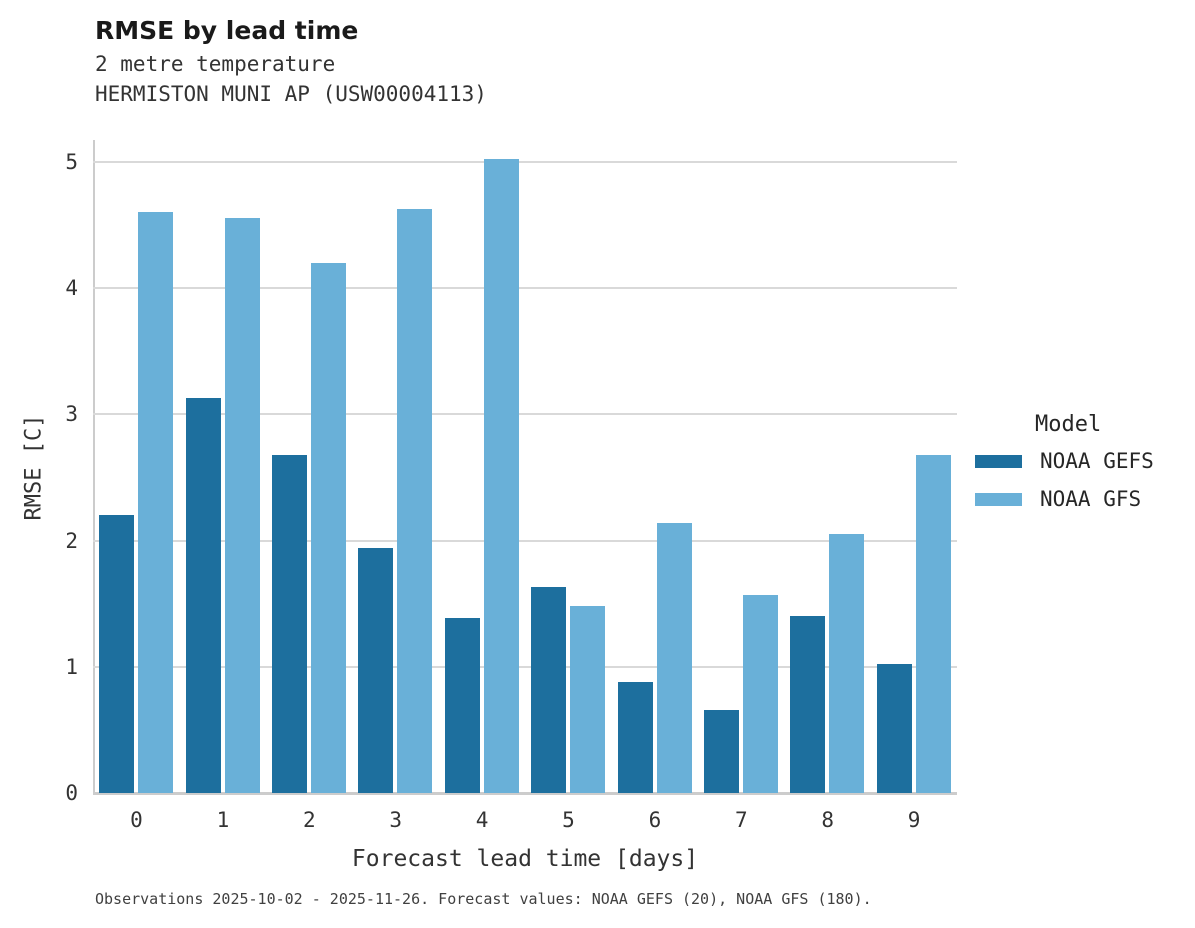  I want to click on legend-label-noaa-gfs: NOAA GFS, so click(1091, 499).